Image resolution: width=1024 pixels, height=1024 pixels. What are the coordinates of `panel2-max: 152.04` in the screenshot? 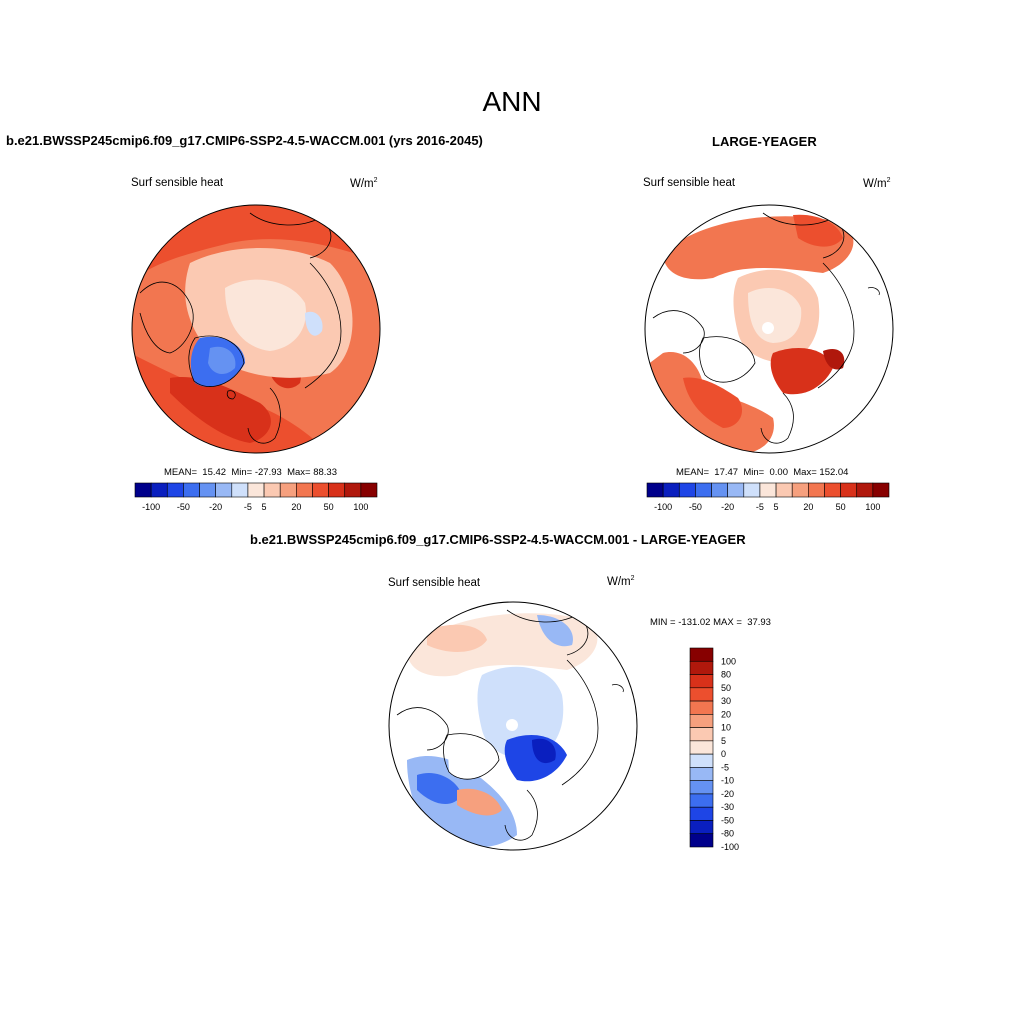 It's located at (834, 472).